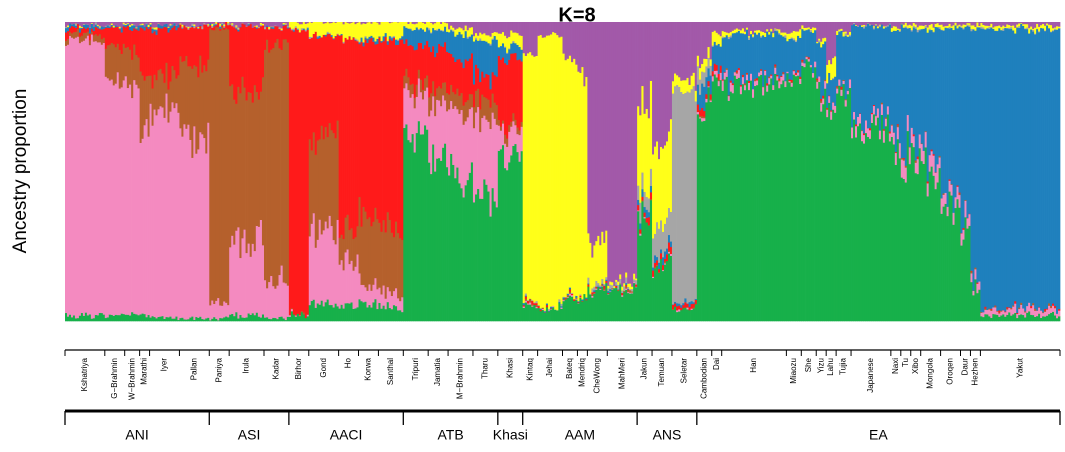 Image resolution: width=1065 pixels, height=452 pixels. Describe the element at coordinates (549, 367) in the screenshot. I see `population-label: Jehai` at that location.